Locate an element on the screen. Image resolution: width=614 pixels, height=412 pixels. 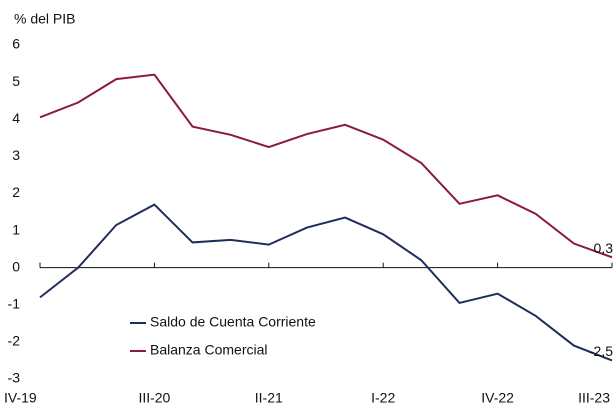
value-label: -2,5 is located at coordinates (601, 351).